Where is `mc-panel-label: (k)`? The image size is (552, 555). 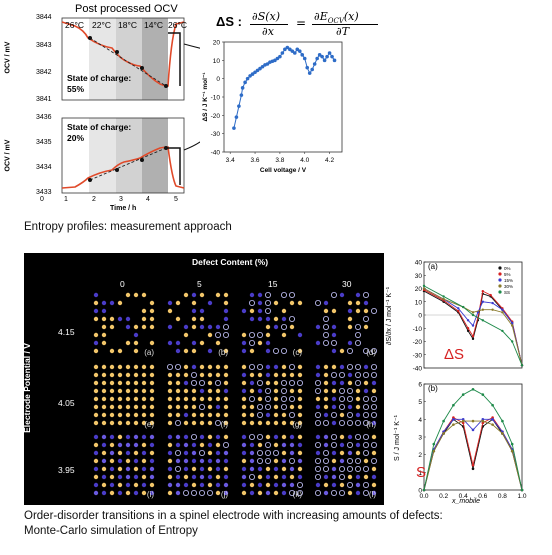
mc-panel-label: (k) is located at coordinates (298, 494).